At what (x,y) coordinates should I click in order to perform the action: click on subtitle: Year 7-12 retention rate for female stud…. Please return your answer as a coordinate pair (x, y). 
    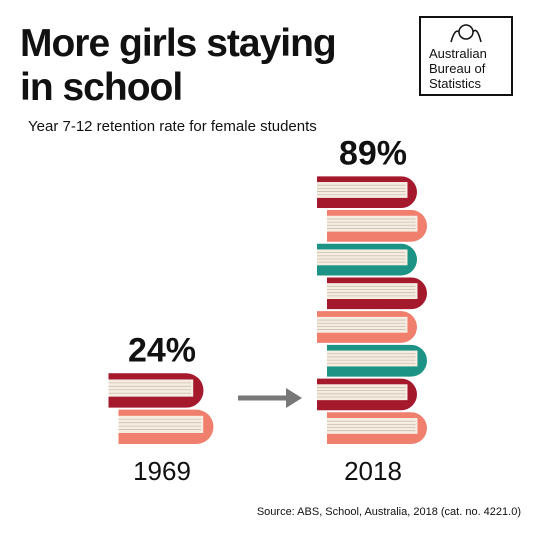
    Looking at the image, I should click on (172, 126).